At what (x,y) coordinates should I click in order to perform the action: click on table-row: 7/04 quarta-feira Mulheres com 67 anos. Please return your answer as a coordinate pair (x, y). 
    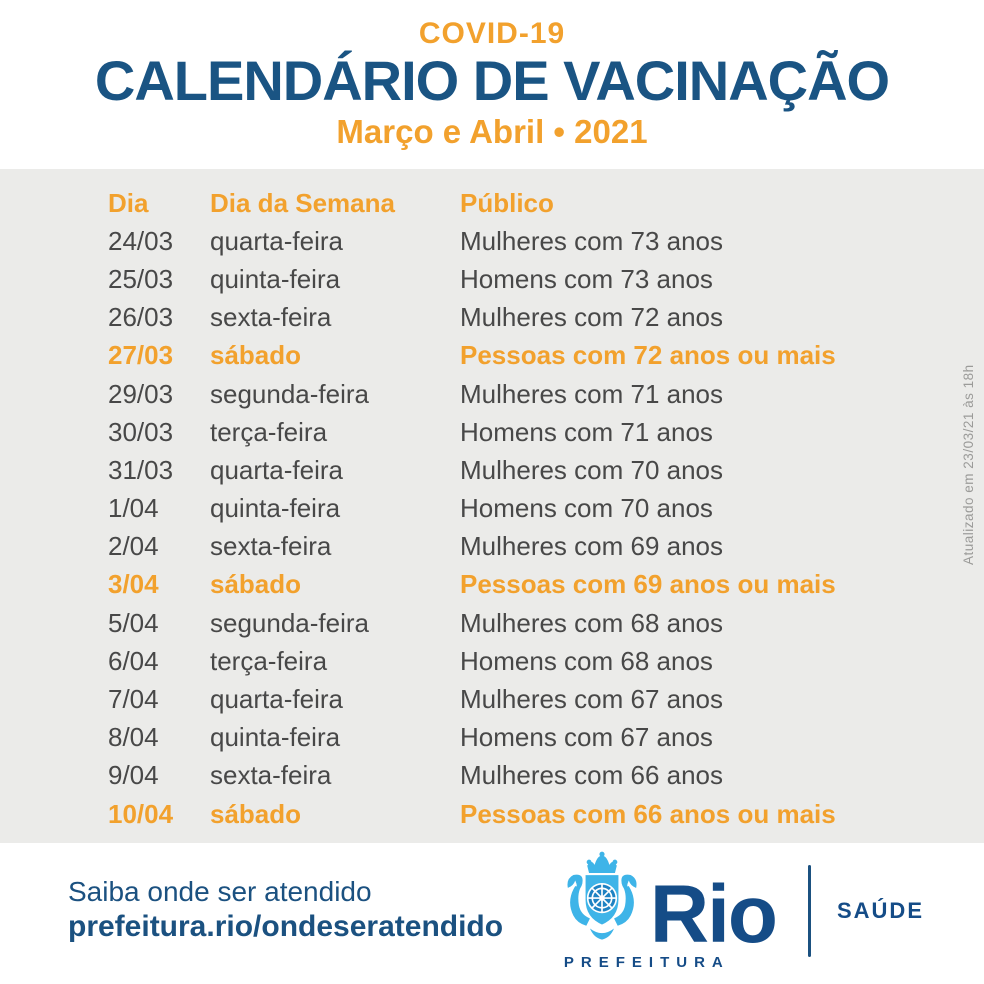
    Looking at the image, I should click on (546, 699).